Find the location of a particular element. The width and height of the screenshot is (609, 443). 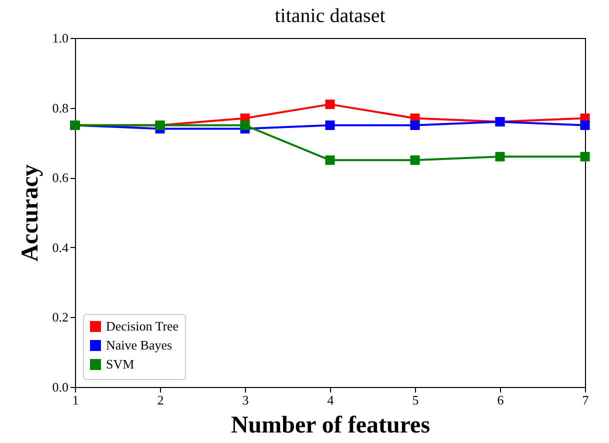

x-tick-label: 5 is located at coordinates (415, 400).